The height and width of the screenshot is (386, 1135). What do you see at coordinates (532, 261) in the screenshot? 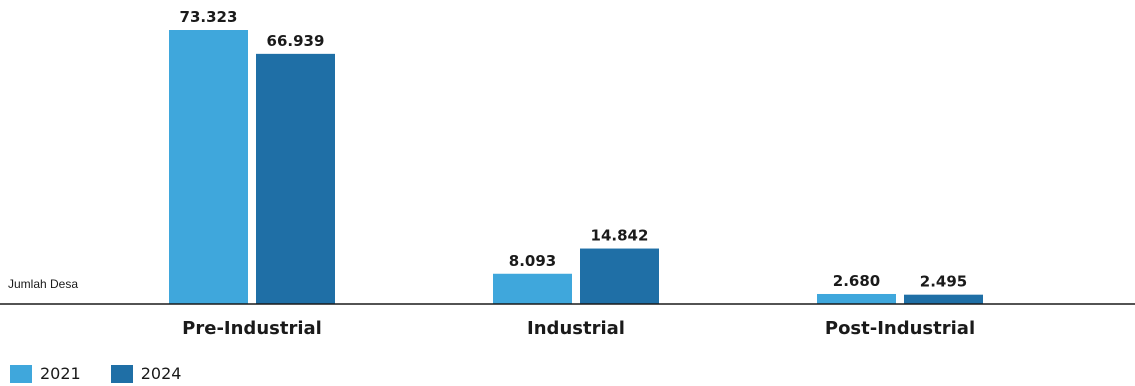
I see `value-label-2021-industrial: 8.093` at bounding box center [532, 261].